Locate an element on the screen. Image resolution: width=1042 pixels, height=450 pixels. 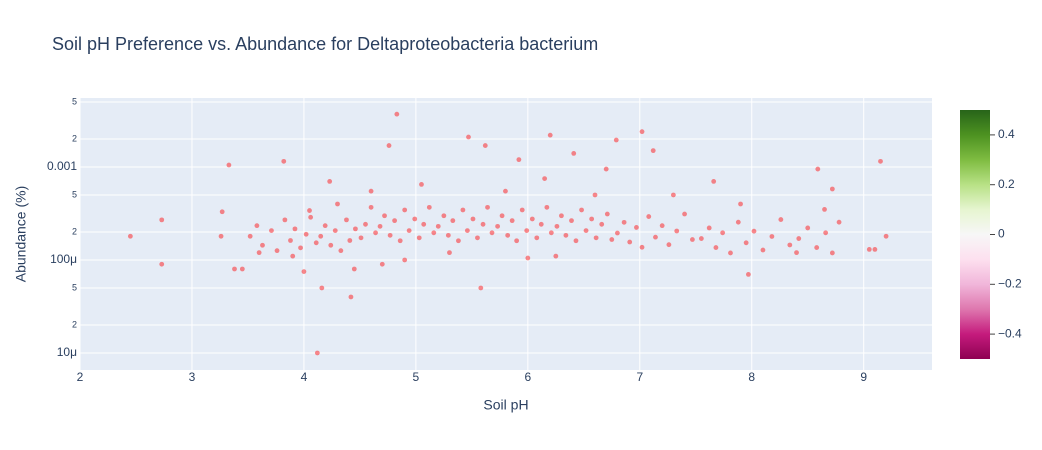
y-tick-label: 100μ is located at coordinates (63, 259).